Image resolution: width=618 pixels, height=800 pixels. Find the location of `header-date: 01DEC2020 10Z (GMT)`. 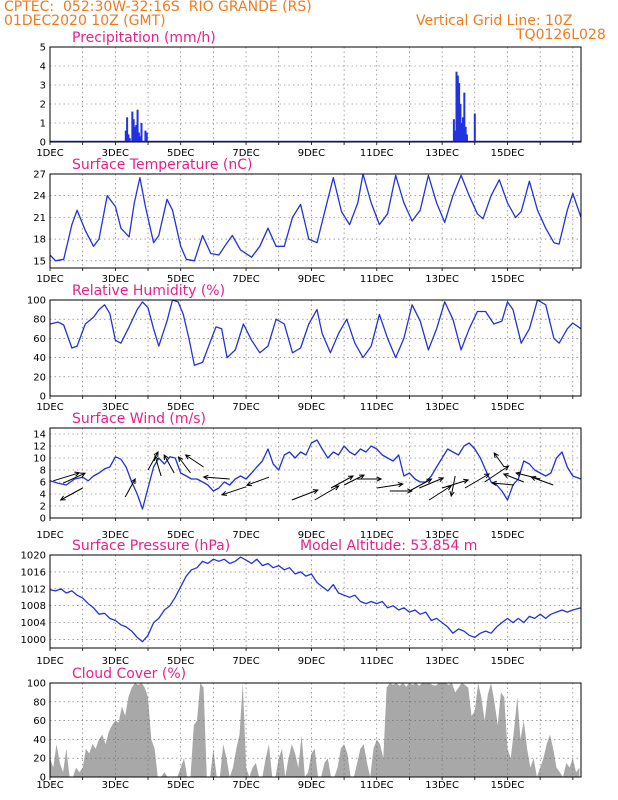

header-date: 01DEC2020 10Z (GMT) is located at coordinates (85, 21).